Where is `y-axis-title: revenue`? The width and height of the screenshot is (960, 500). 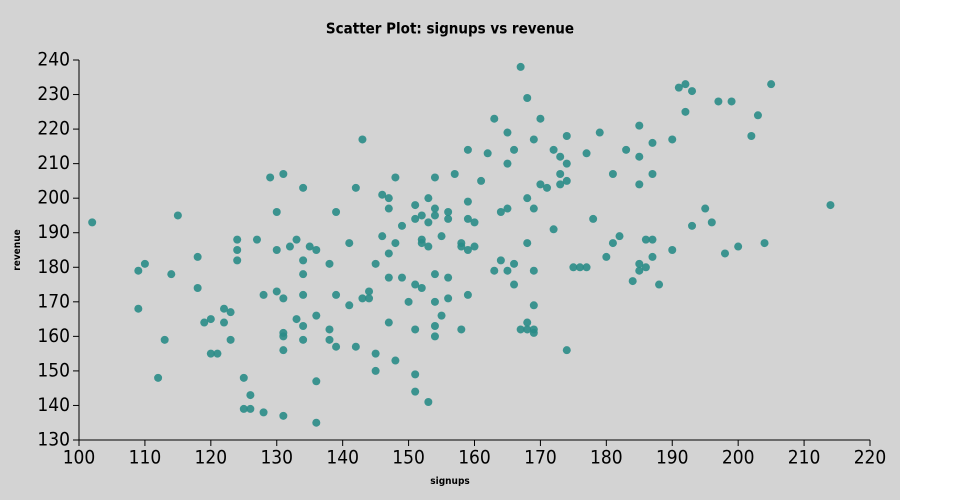 y-axis-title: revenue is located at coordinates (17, 249).